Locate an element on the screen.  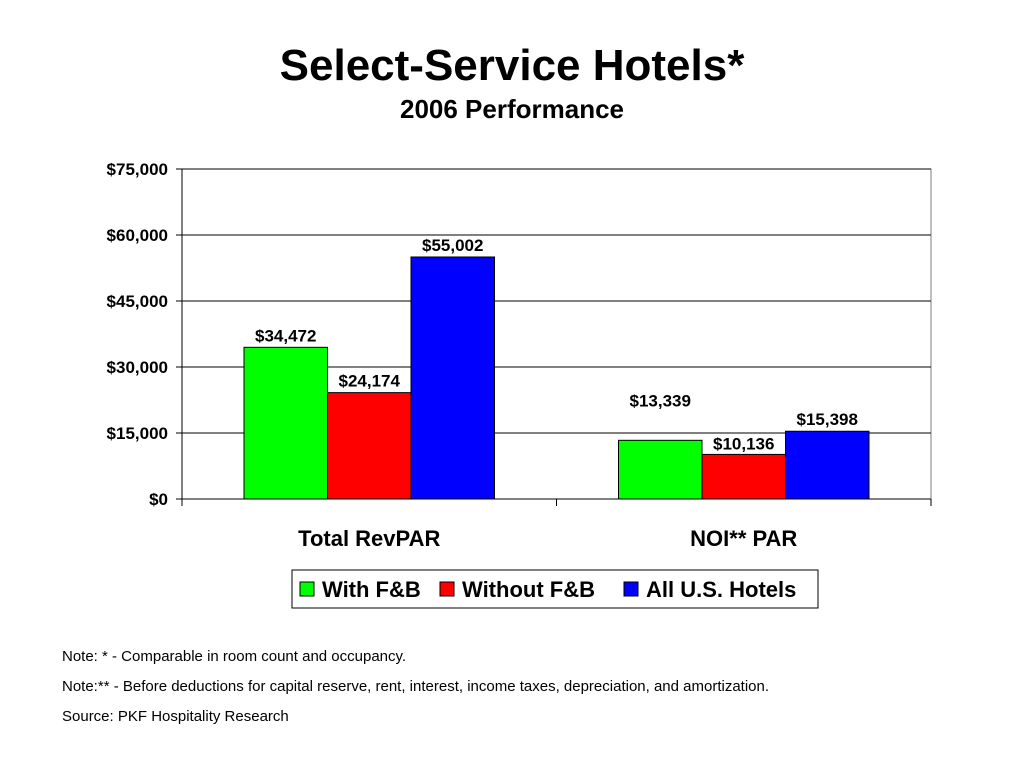
y-tick-label: $75,000 is located at coordinates (137, 169).